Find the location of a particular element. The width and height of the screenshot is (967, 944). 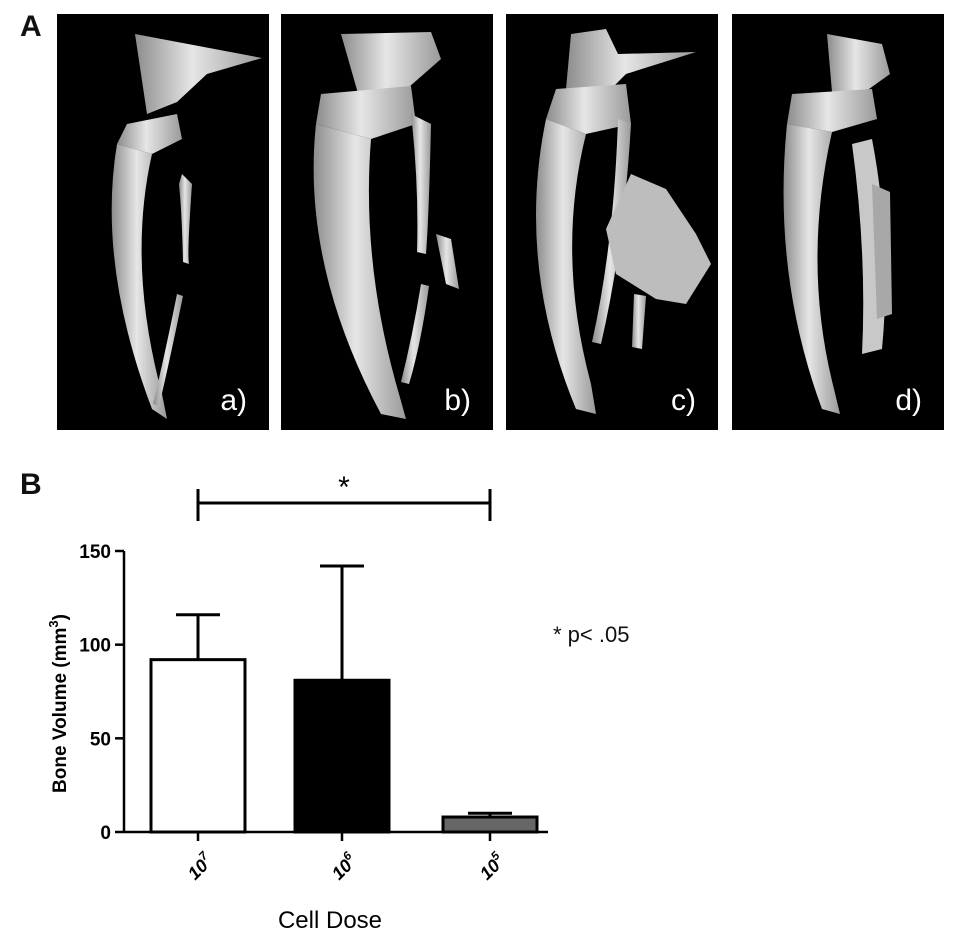

microct-image-c: c) is located at coordinates (612, 222).